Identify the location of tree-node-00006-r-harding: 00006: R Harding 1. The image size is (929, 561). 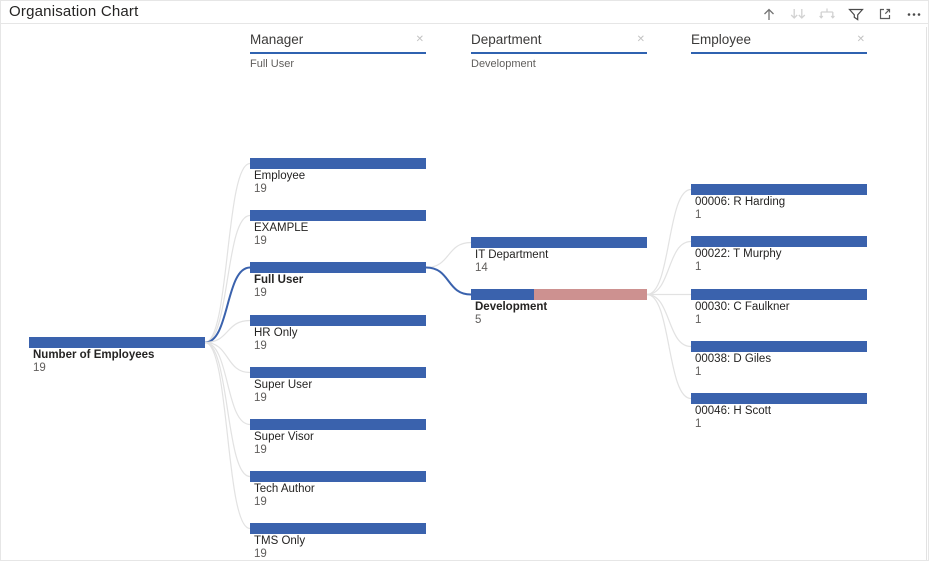
(779, 203).